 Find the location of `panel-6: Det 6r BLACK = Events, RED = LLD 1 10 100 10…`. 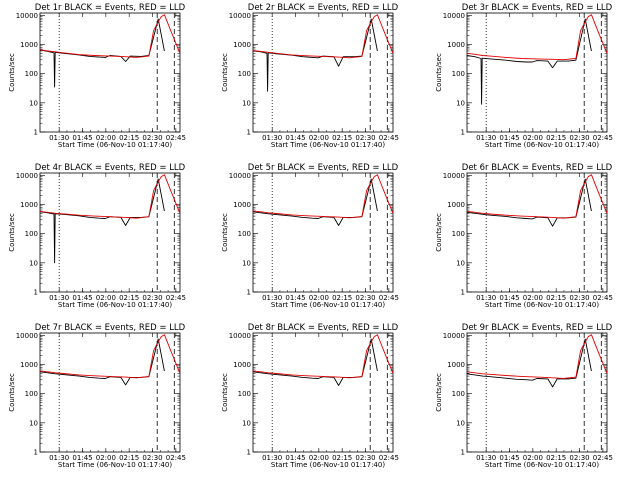

panel-6: Det 6r BLACK = Events, RED = LLD 1 10 100 10… is located at coordinates (524, 236).